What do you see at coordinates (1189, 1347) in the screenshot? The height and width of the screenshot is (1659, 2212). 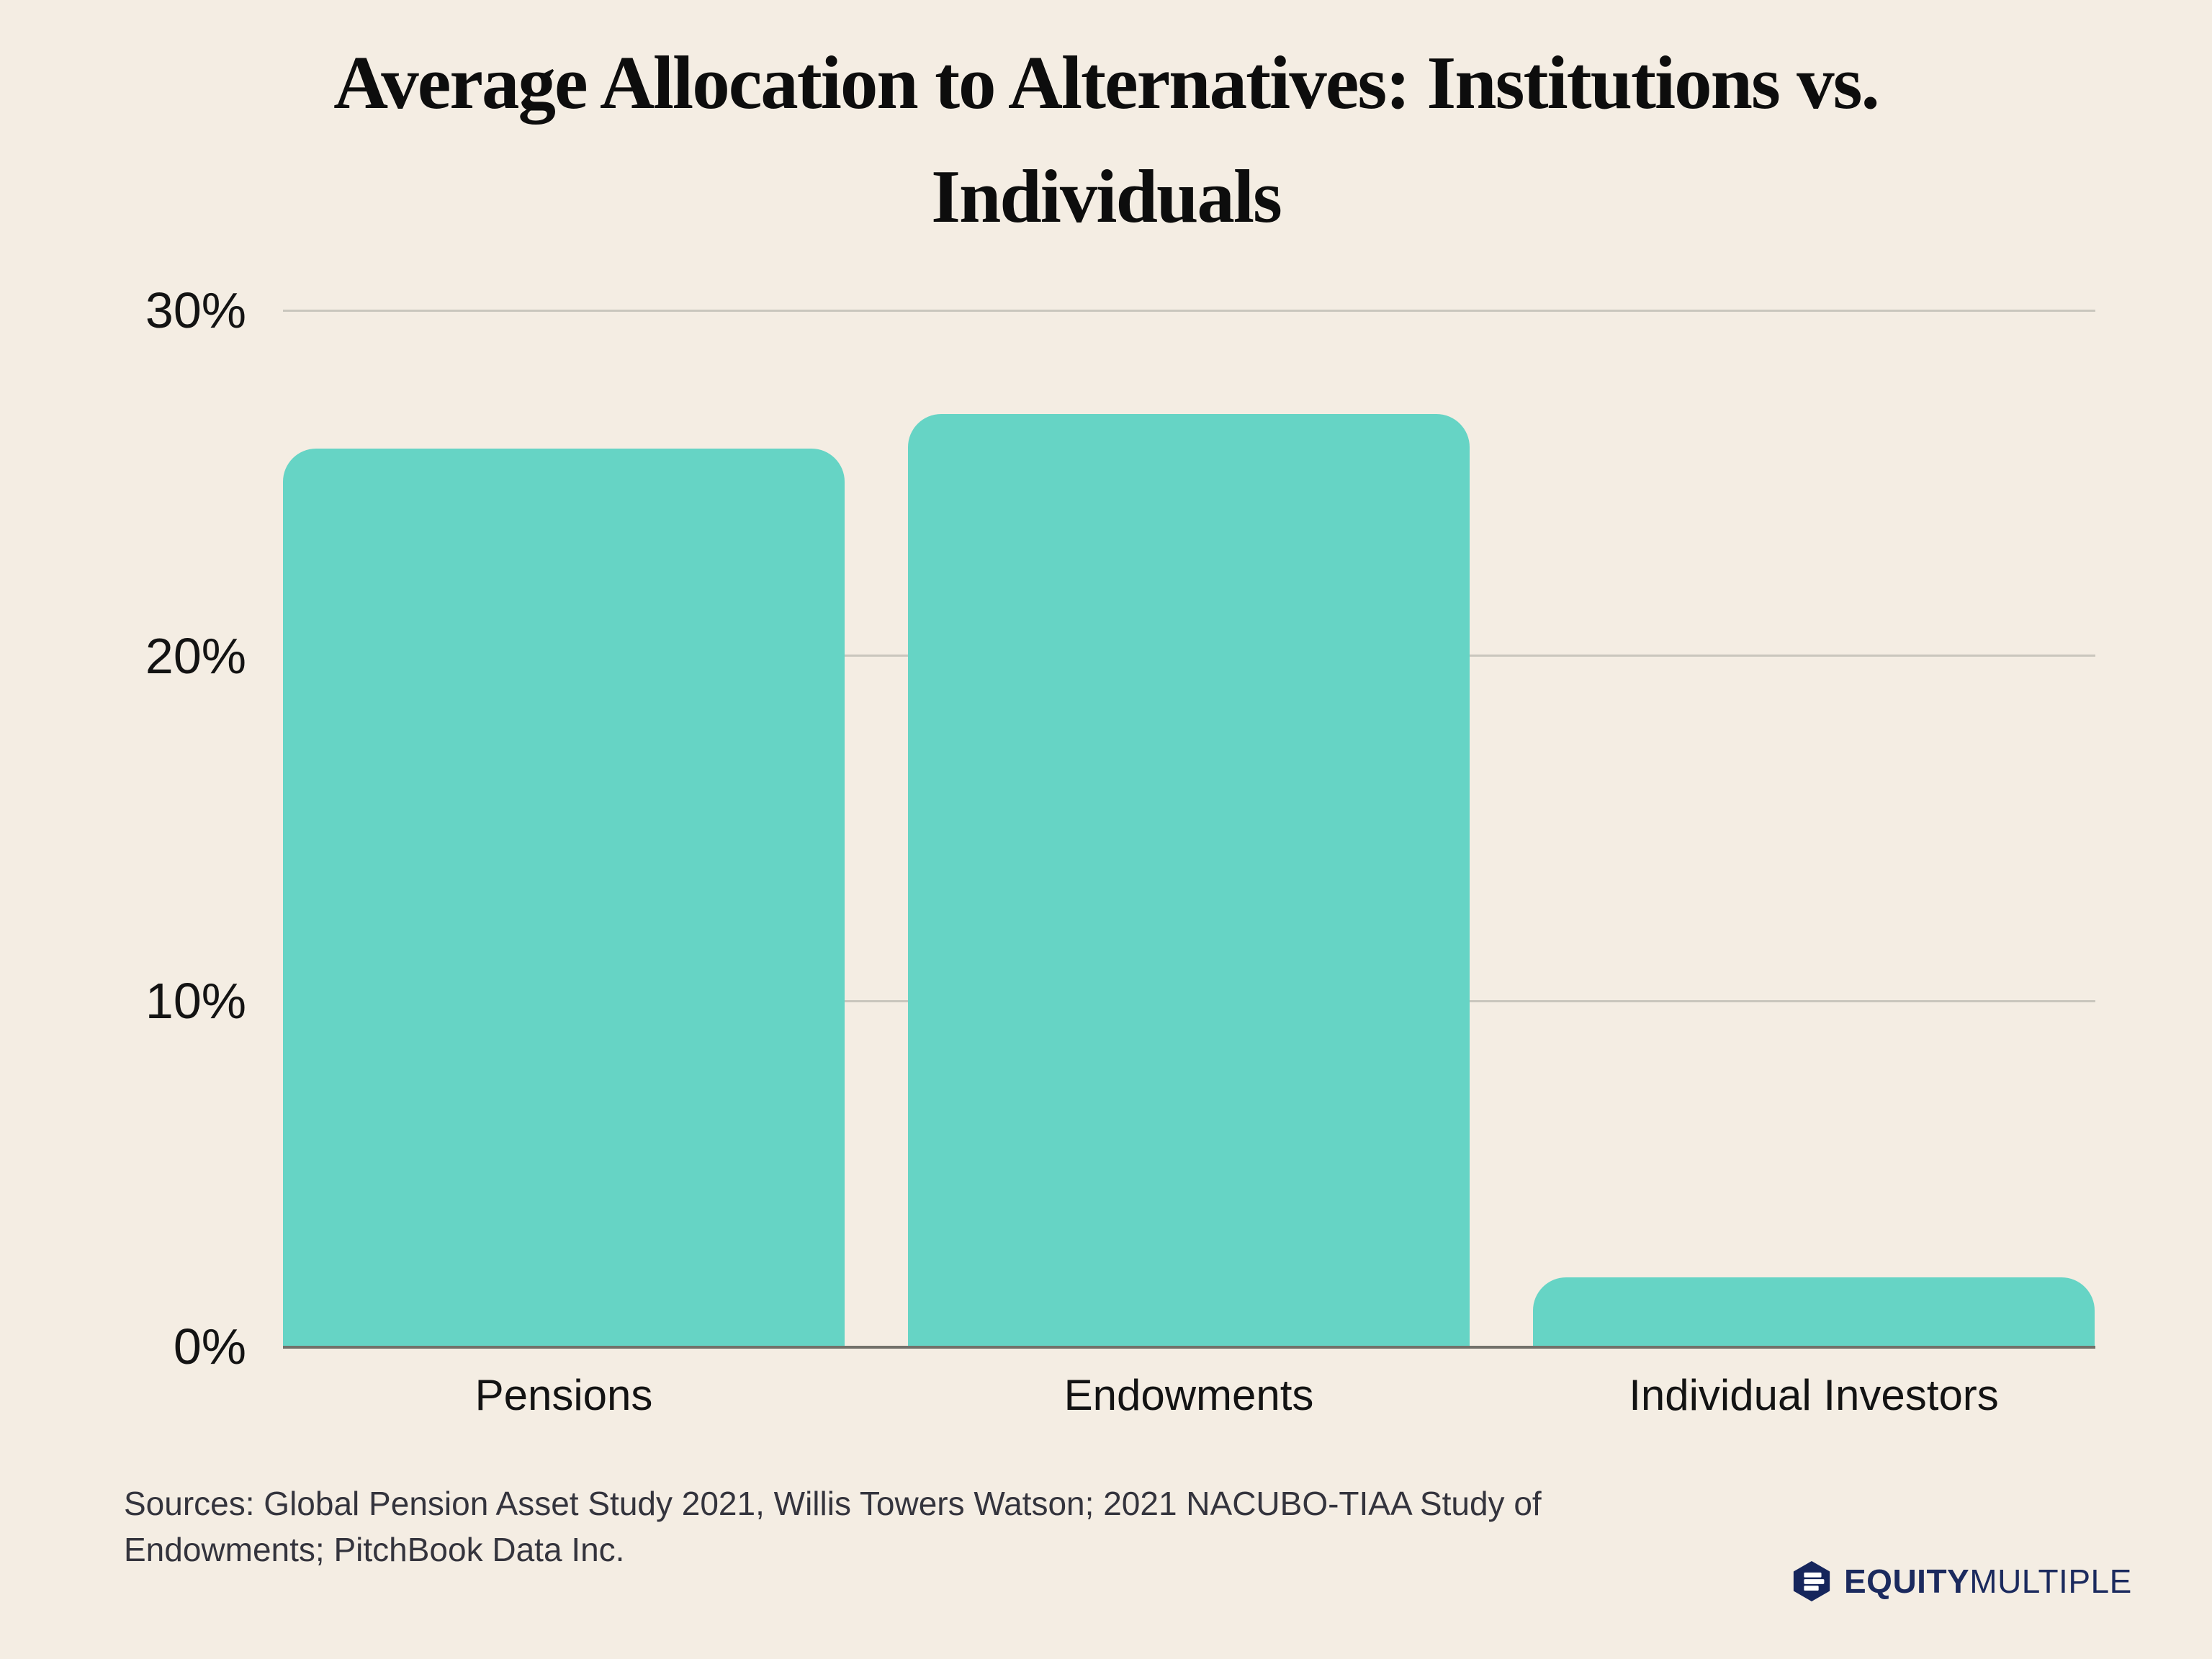 I see `x-axis-line` at bounding box center [1189, 1347].